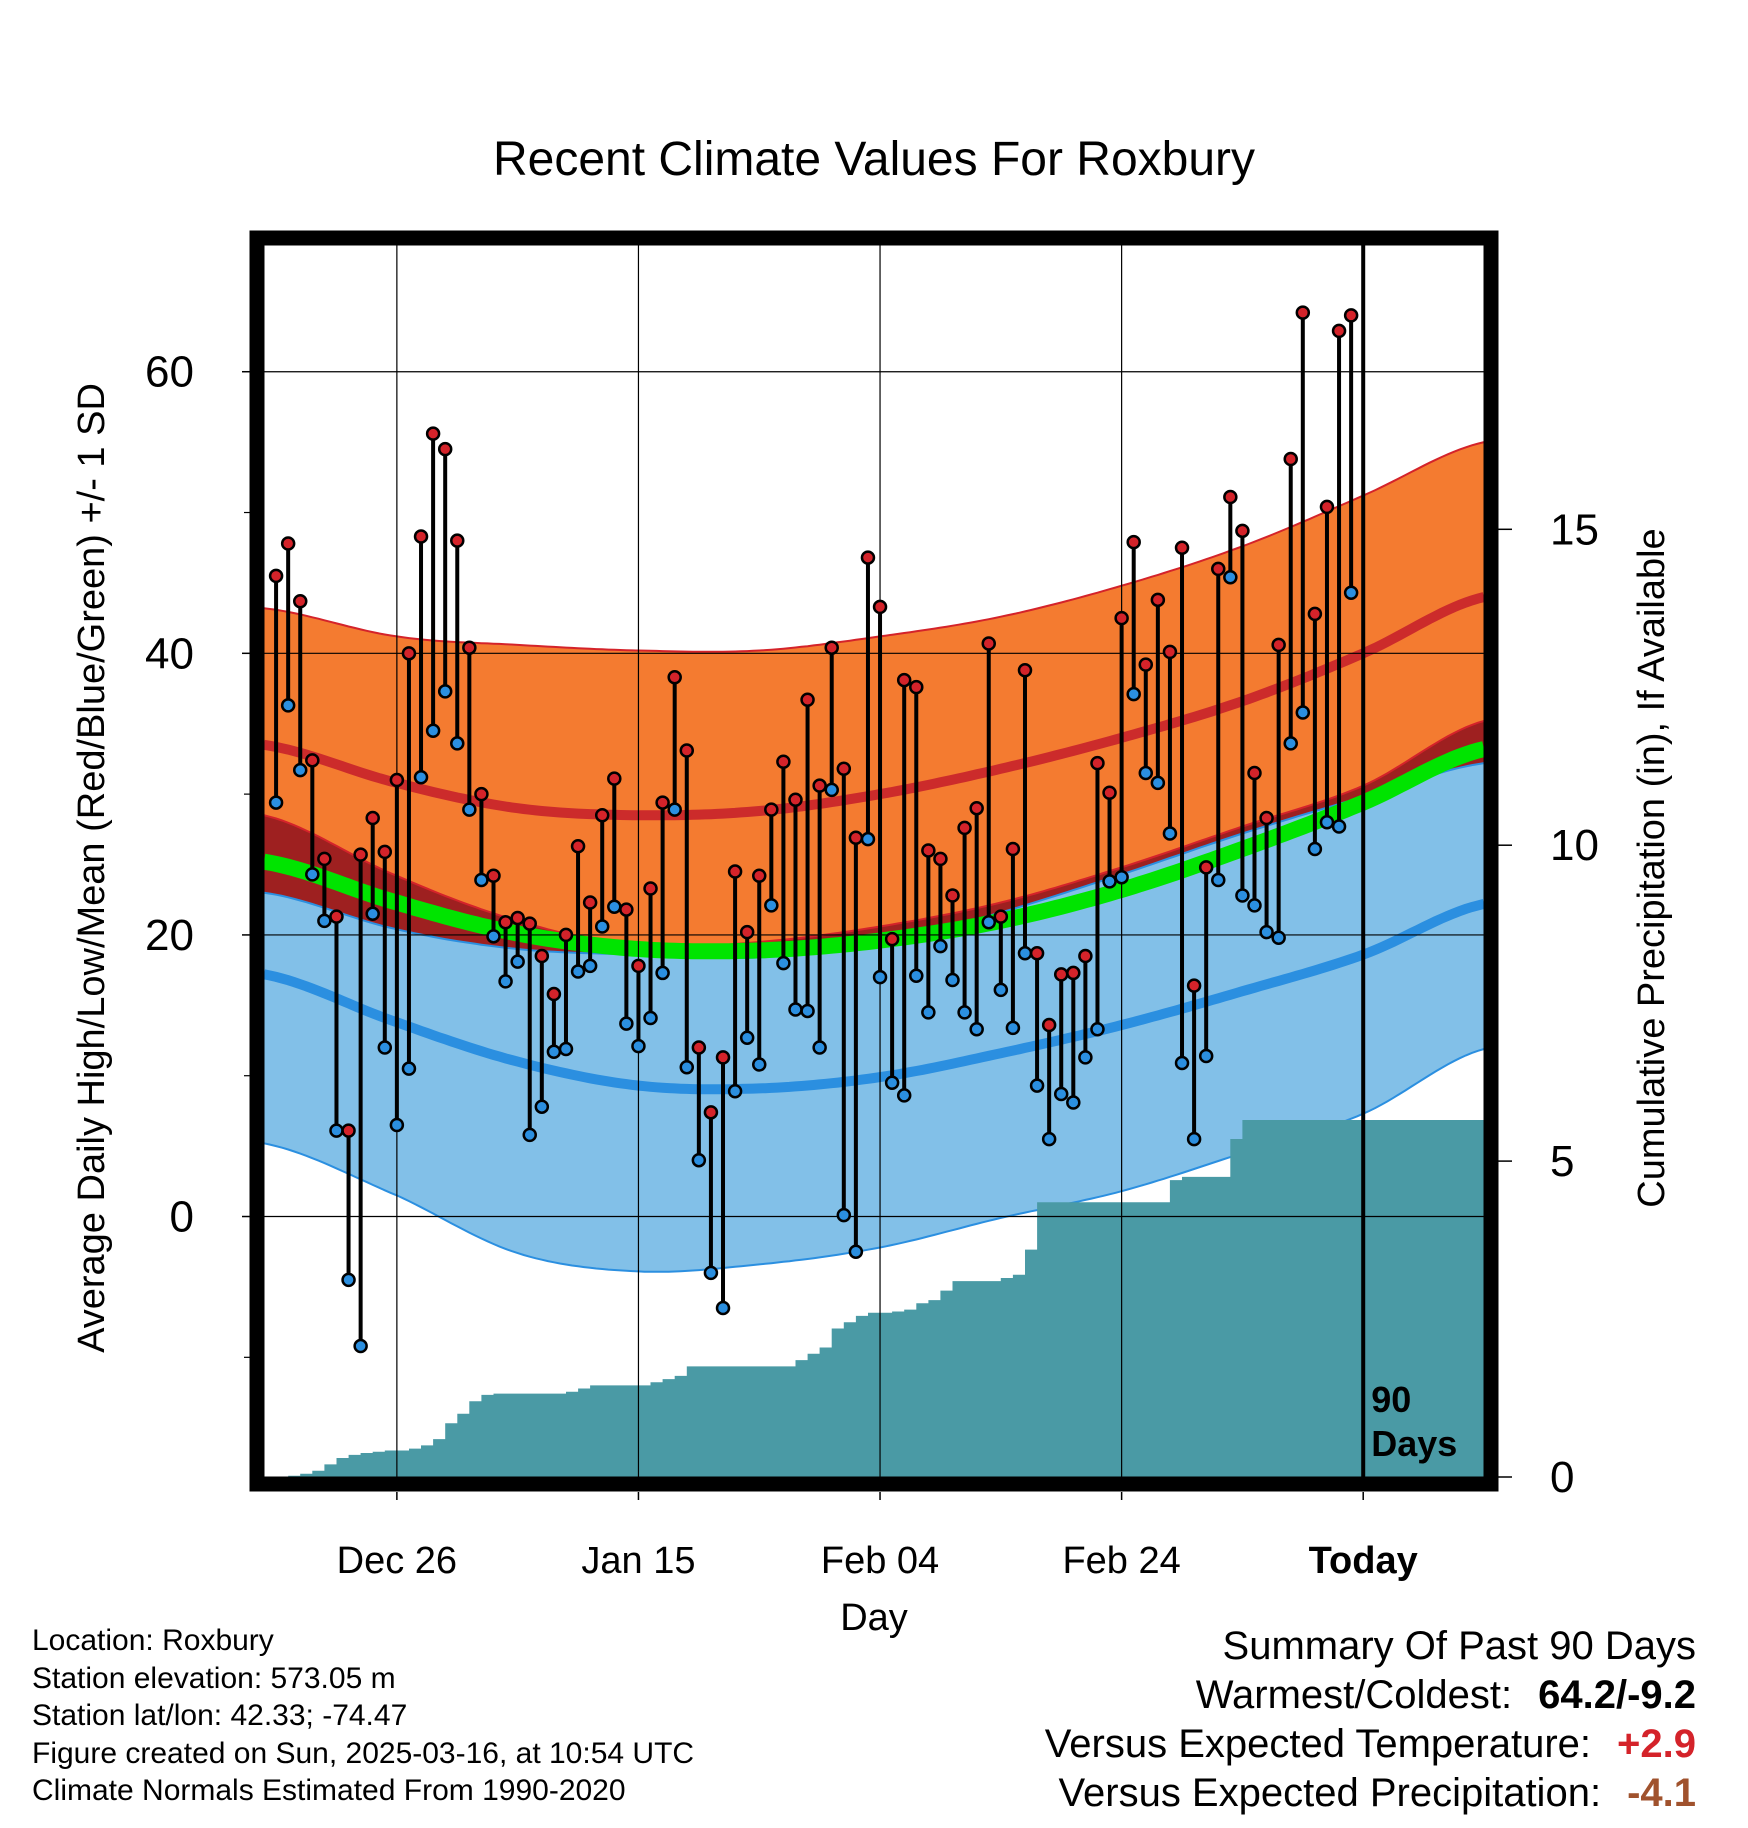  Describe the element at coordinates (169, 653) in the screenshot. I see `y-tick-label-left: 40` at that location.